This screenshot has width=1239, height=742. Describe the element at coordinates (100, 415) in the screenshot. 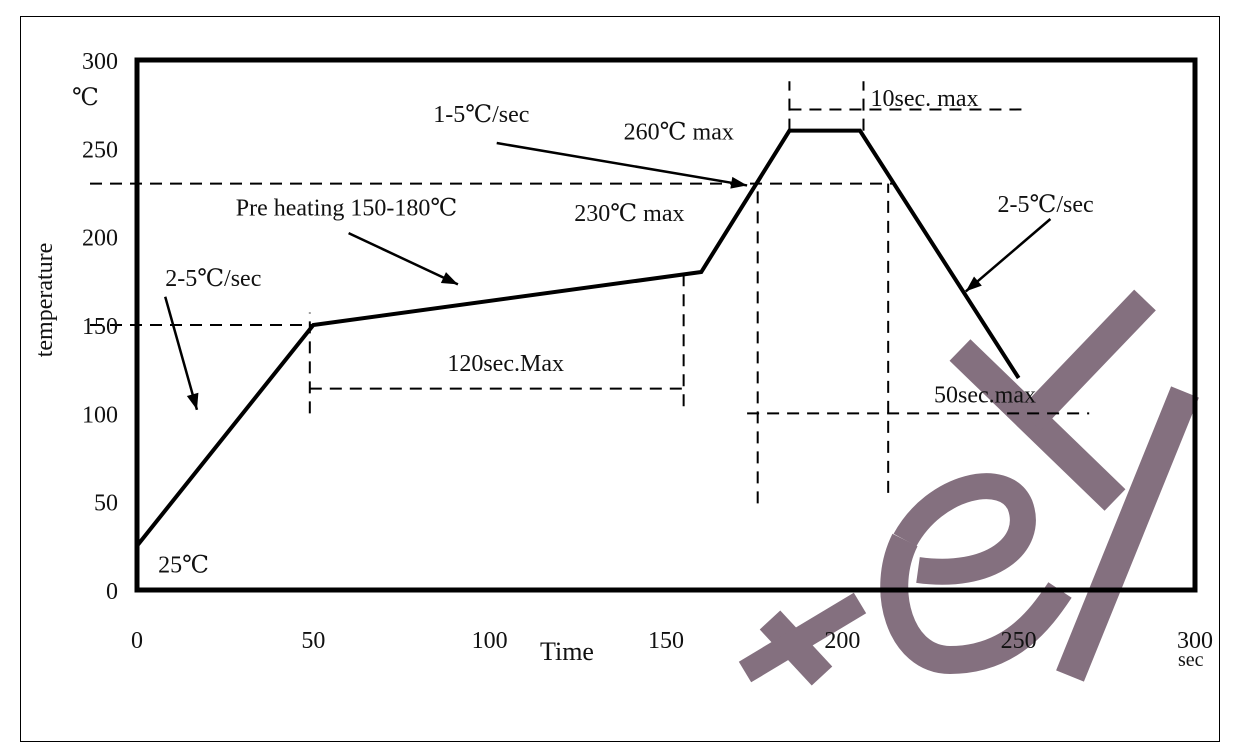

I see `y-tick-label: 100` at that location.